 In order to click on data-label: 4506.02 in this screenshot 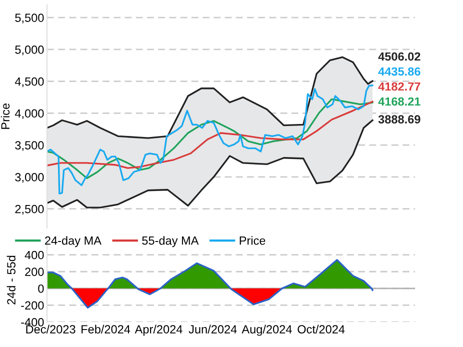, I will do `click(399, 56)`.